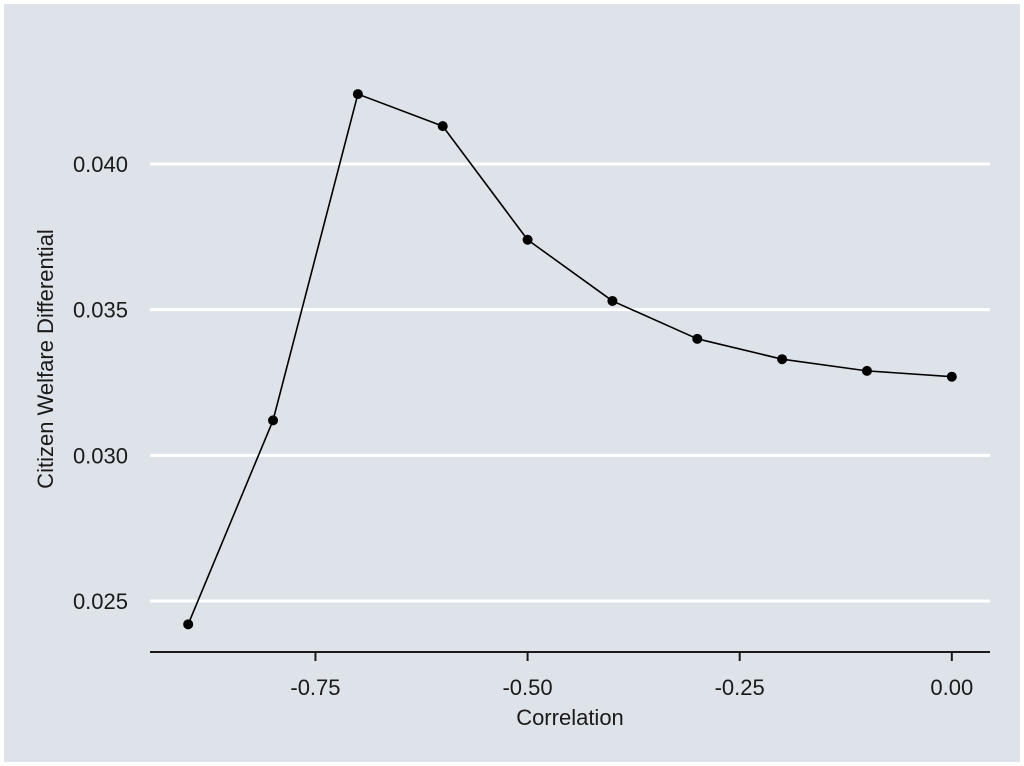 This screenshot has width=1024, height=766. I want to click on y-axis-tick-labels: 0.025 0.030 0.035 0.040, so click(100, 383).